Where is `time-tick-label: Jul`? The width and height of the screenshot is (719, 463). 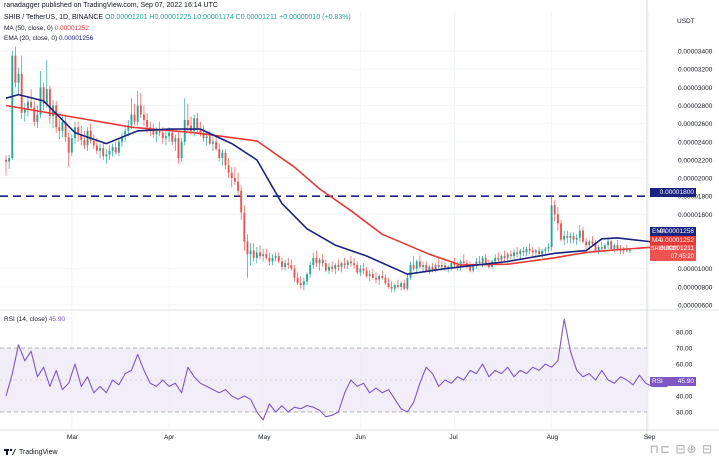 time-tick-label: Jul is located at coordinates (453, 437).